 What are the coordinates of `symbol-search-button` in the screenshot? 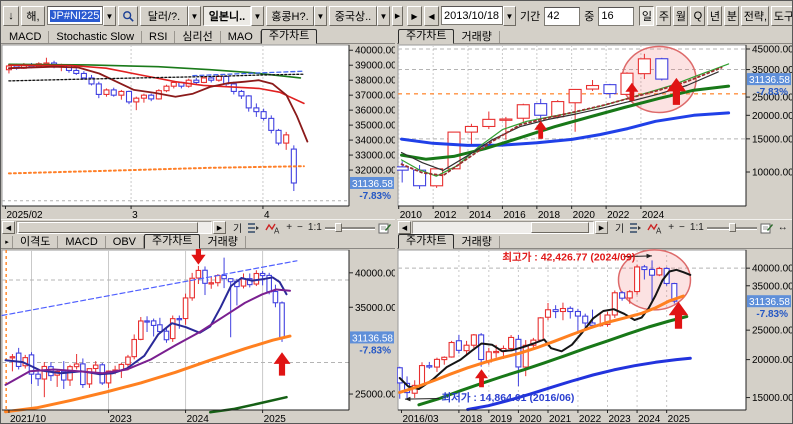 It's located at (128, 16).